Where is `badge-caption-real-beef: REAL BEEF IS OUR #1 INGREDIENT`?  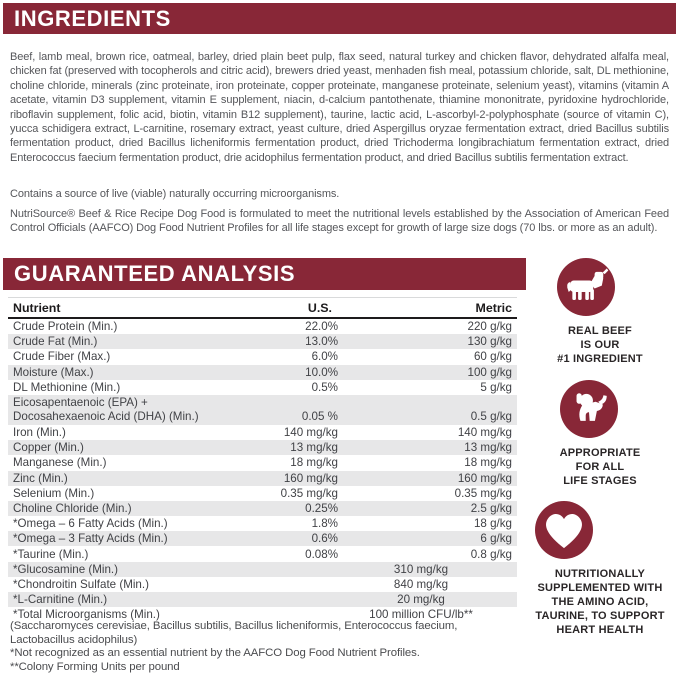 badge-caption-real-beef: REAL BEEF IS OUR #1 INGREDIENT is located at coordinates (600, 345).